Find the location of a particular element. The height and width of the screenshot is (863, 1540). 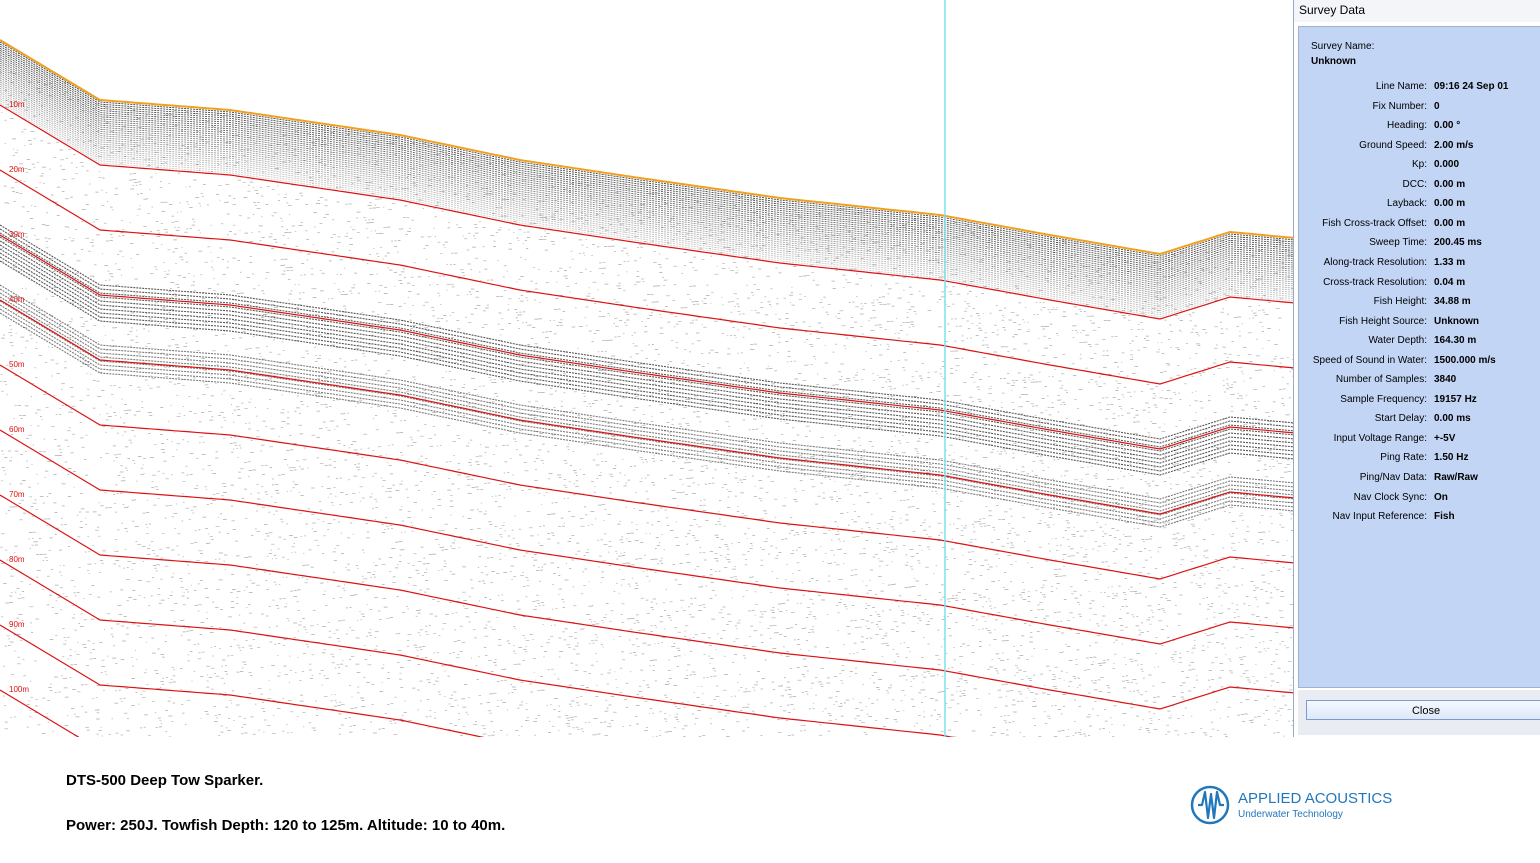

applied-acoustics-logo-icon is located at coordinates (1210, 805).